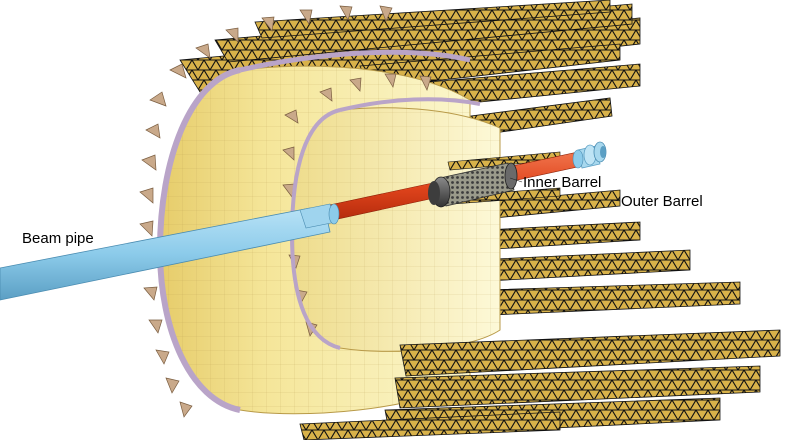 The height and width of the screenshot is (440, 800). What do you see at coordinates (58, 238) in the screenshot?
I see `beam-pipe-label: Beam pipe` at bounding box center [58, 238].